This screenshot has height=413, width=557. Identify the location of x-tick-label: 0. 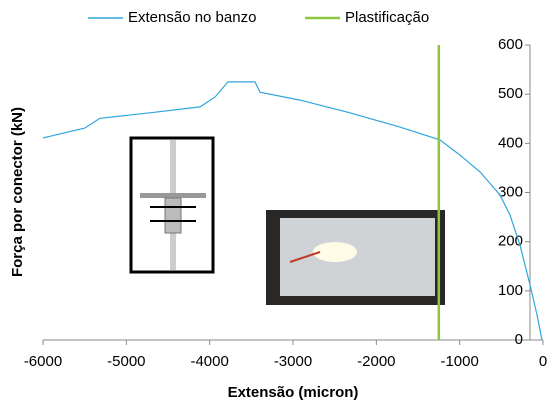
(543, 361).